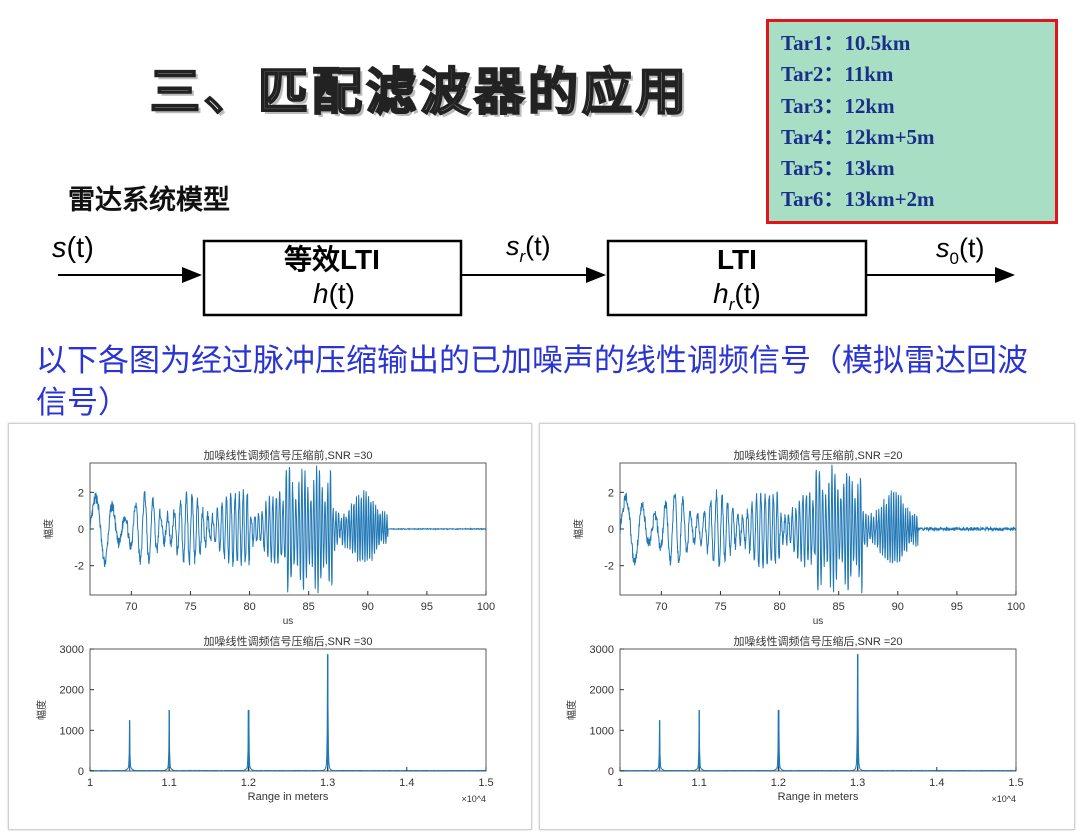 The image size is (1080, 837). I want to click on target-label: Tar6, so click(802, 199).